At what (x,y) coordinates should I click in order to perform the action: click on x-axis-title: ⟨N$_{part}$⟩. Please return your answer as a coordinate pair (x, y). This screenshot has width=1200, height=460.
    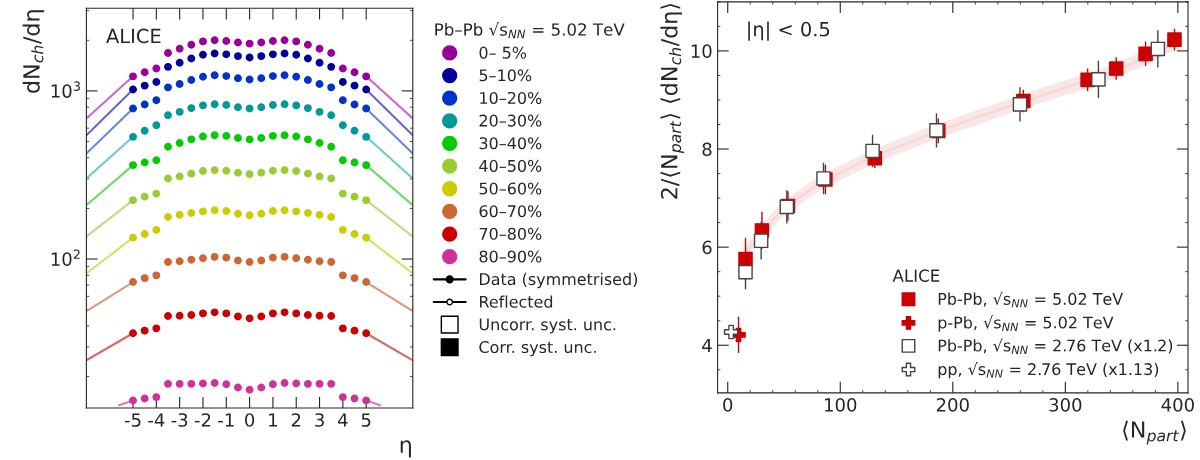
    Looking at the image, I should click on (1154, 432).